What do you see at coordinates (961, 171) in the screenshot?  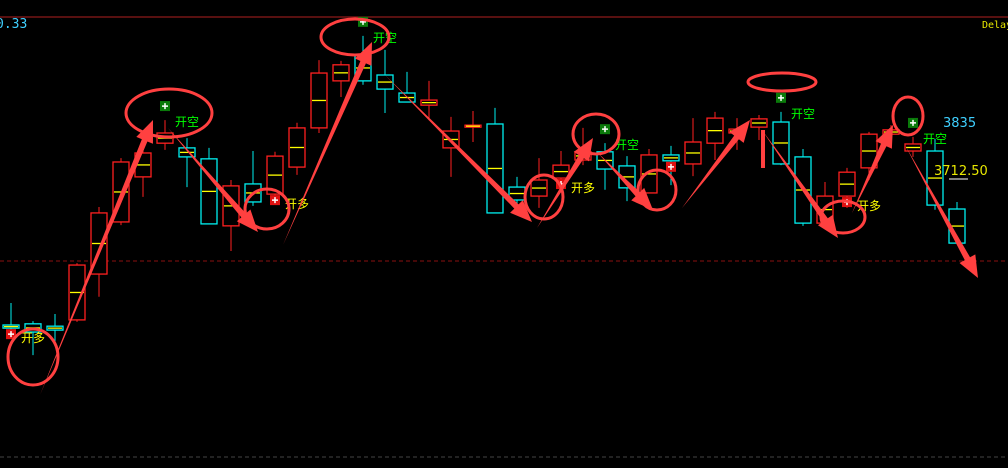 I see `price-label-last: 3712.50` at bounding box center [961, 171].